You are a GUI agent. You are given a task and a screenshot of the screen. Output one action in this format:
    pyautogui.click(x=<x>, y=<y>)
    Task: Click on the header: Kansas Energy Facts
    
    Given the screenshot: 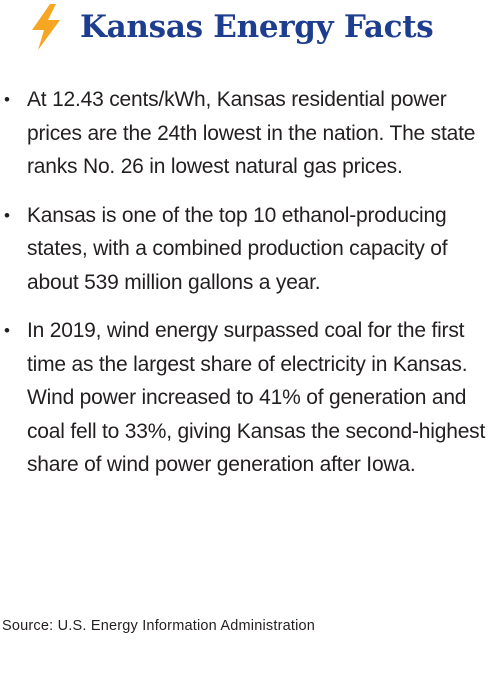 What is the action you would take?
    pyautogui.click(x=230, y=27)
    